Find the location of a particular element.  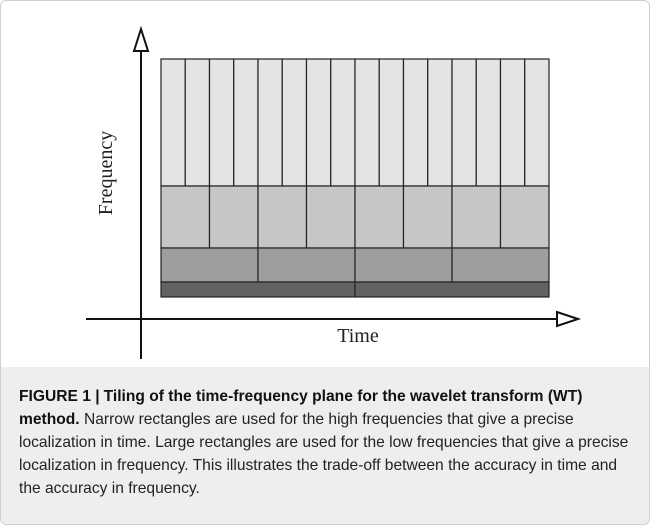

x-arrow is located at coordinates (569, 319).